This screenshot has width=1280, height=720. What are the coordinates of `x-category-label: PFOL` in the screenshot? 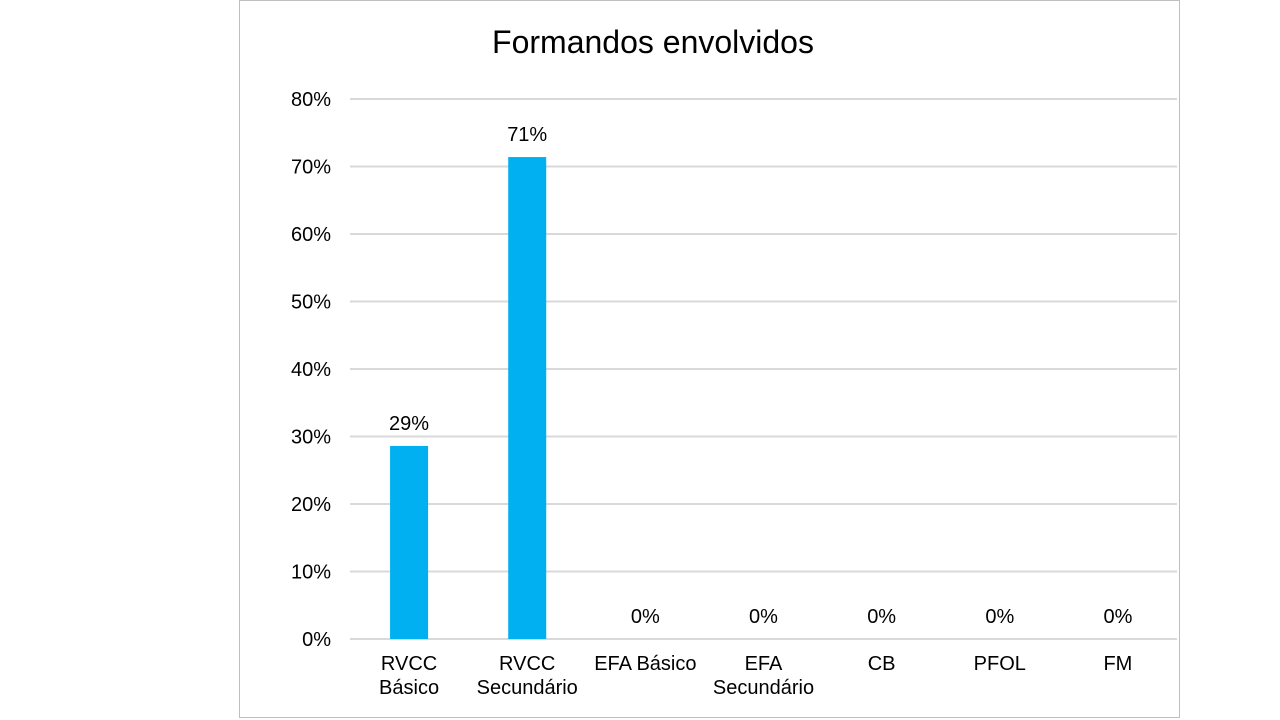 It's located at (1000, 664).